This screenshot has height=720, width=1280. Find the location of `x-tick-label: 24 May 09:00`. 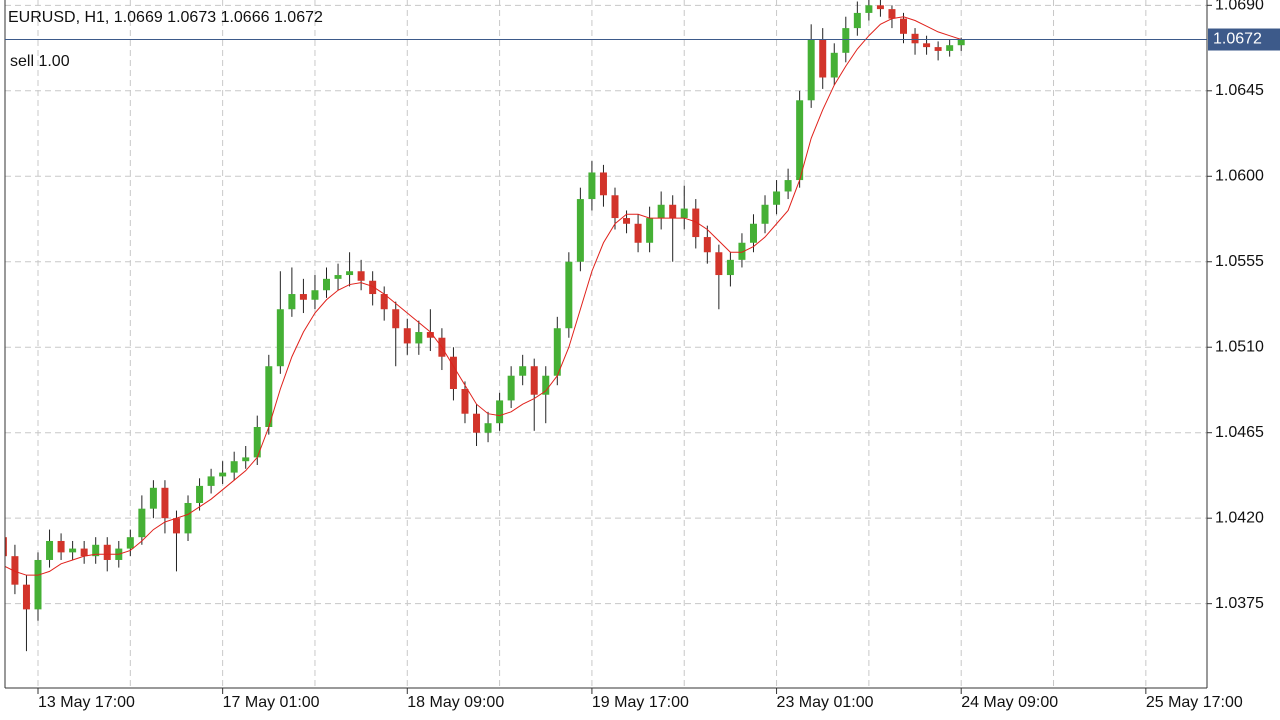

x-tick-label: 24 May 09:00 is located at coordinates (1009, 702).